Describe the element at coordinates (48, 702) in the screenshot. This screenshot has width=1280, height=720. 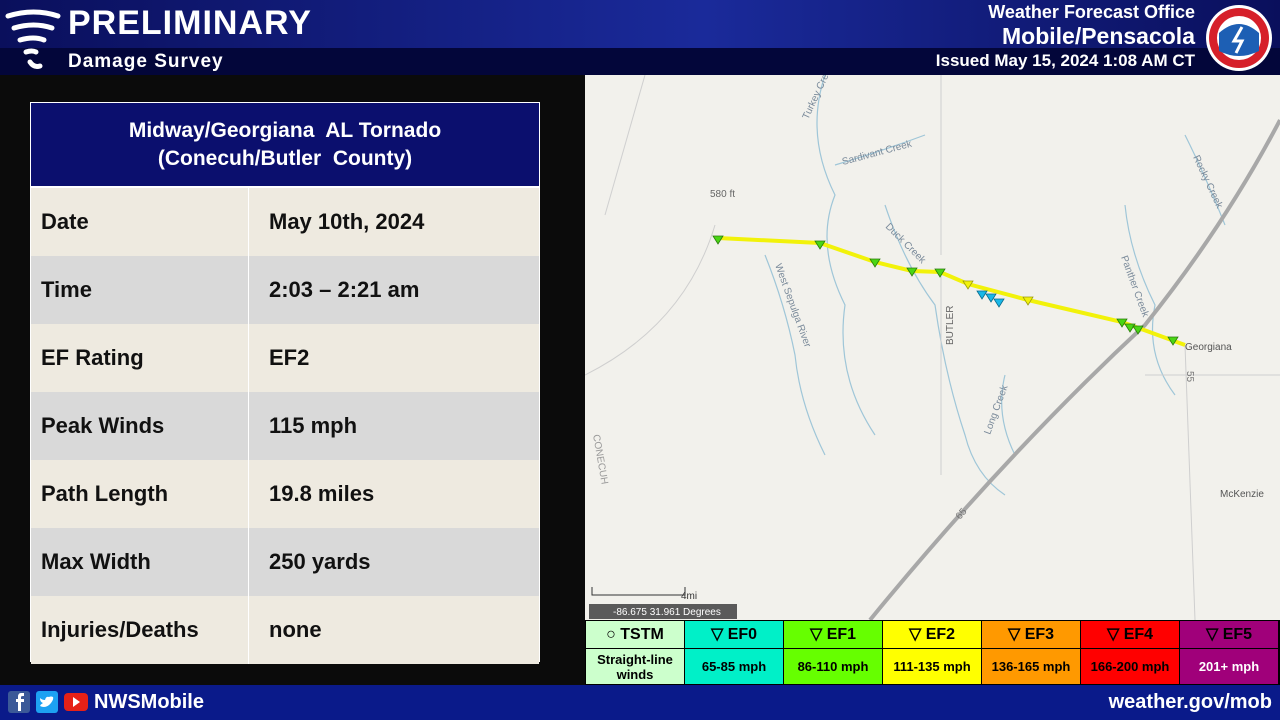
I see `social-icons` at that location.